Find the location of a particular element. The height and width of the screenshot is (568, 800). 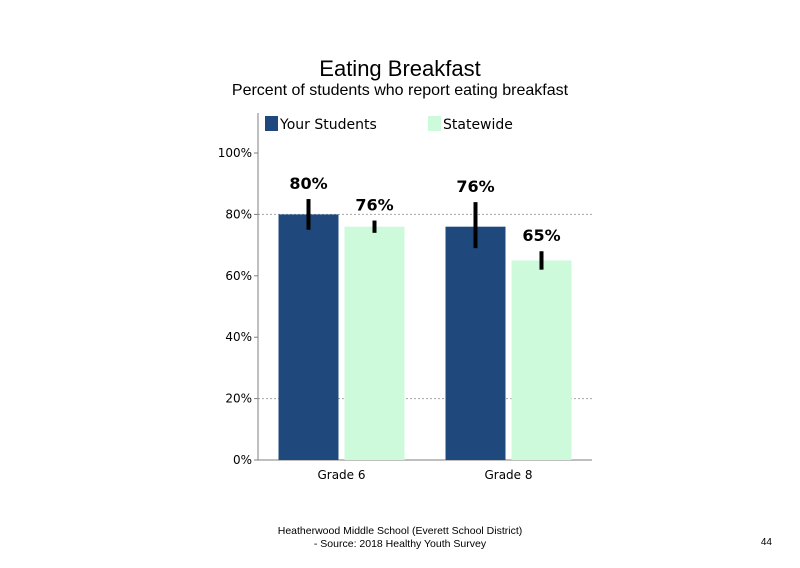

y-tick-label: 0% is located at coordinates (242, 460).